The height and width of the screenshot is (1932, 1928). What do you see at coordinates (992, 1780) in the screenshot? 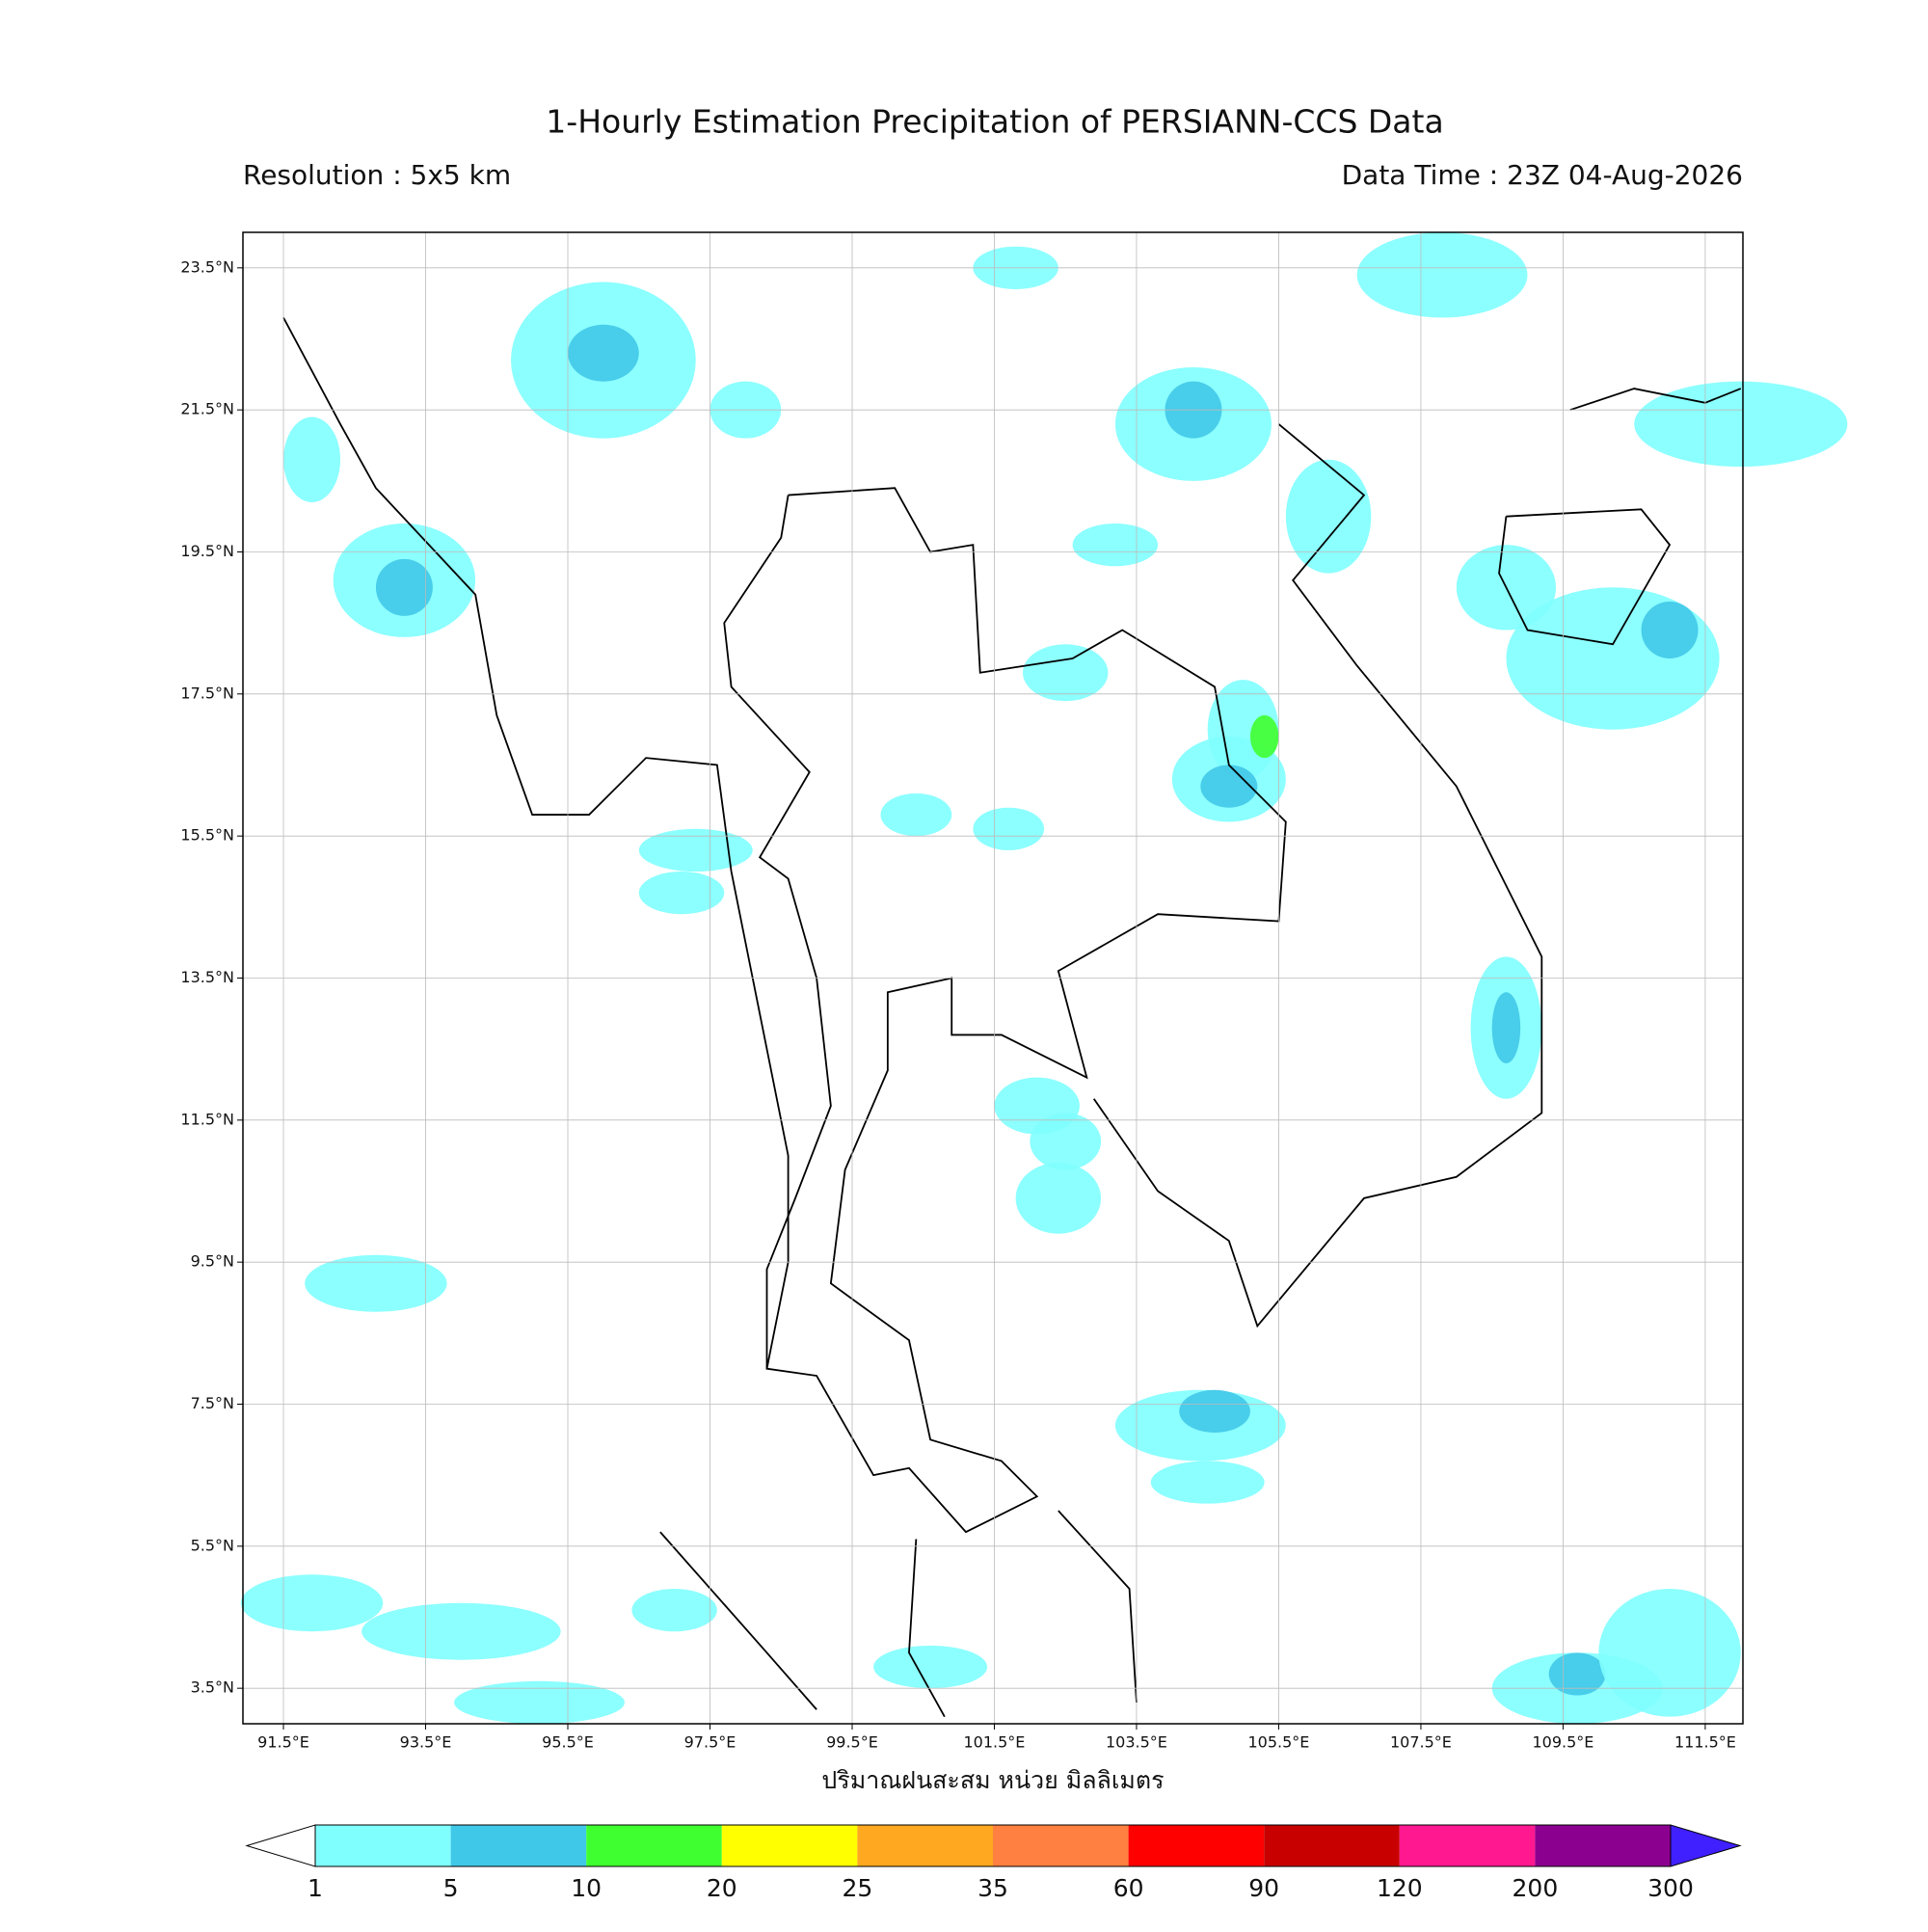
I see `x-axis-label: ปริมาณฝนสะสม หน่วย มิลลิเมตร` at bounding box center [992, 1780].